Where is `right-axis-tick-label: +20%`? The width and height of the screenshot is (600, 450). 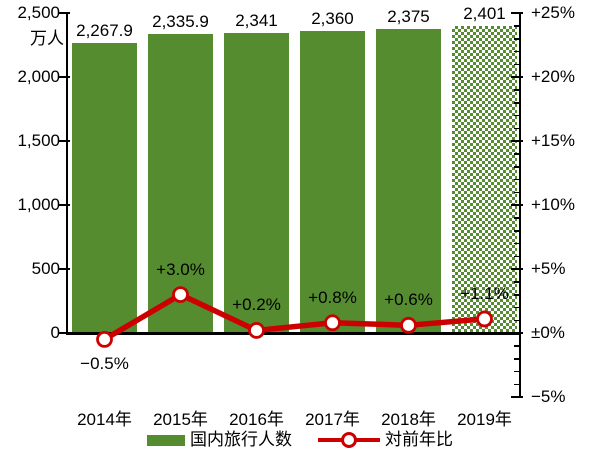
right-axis-tick-label: +20% is located at coordinates (553, 76).